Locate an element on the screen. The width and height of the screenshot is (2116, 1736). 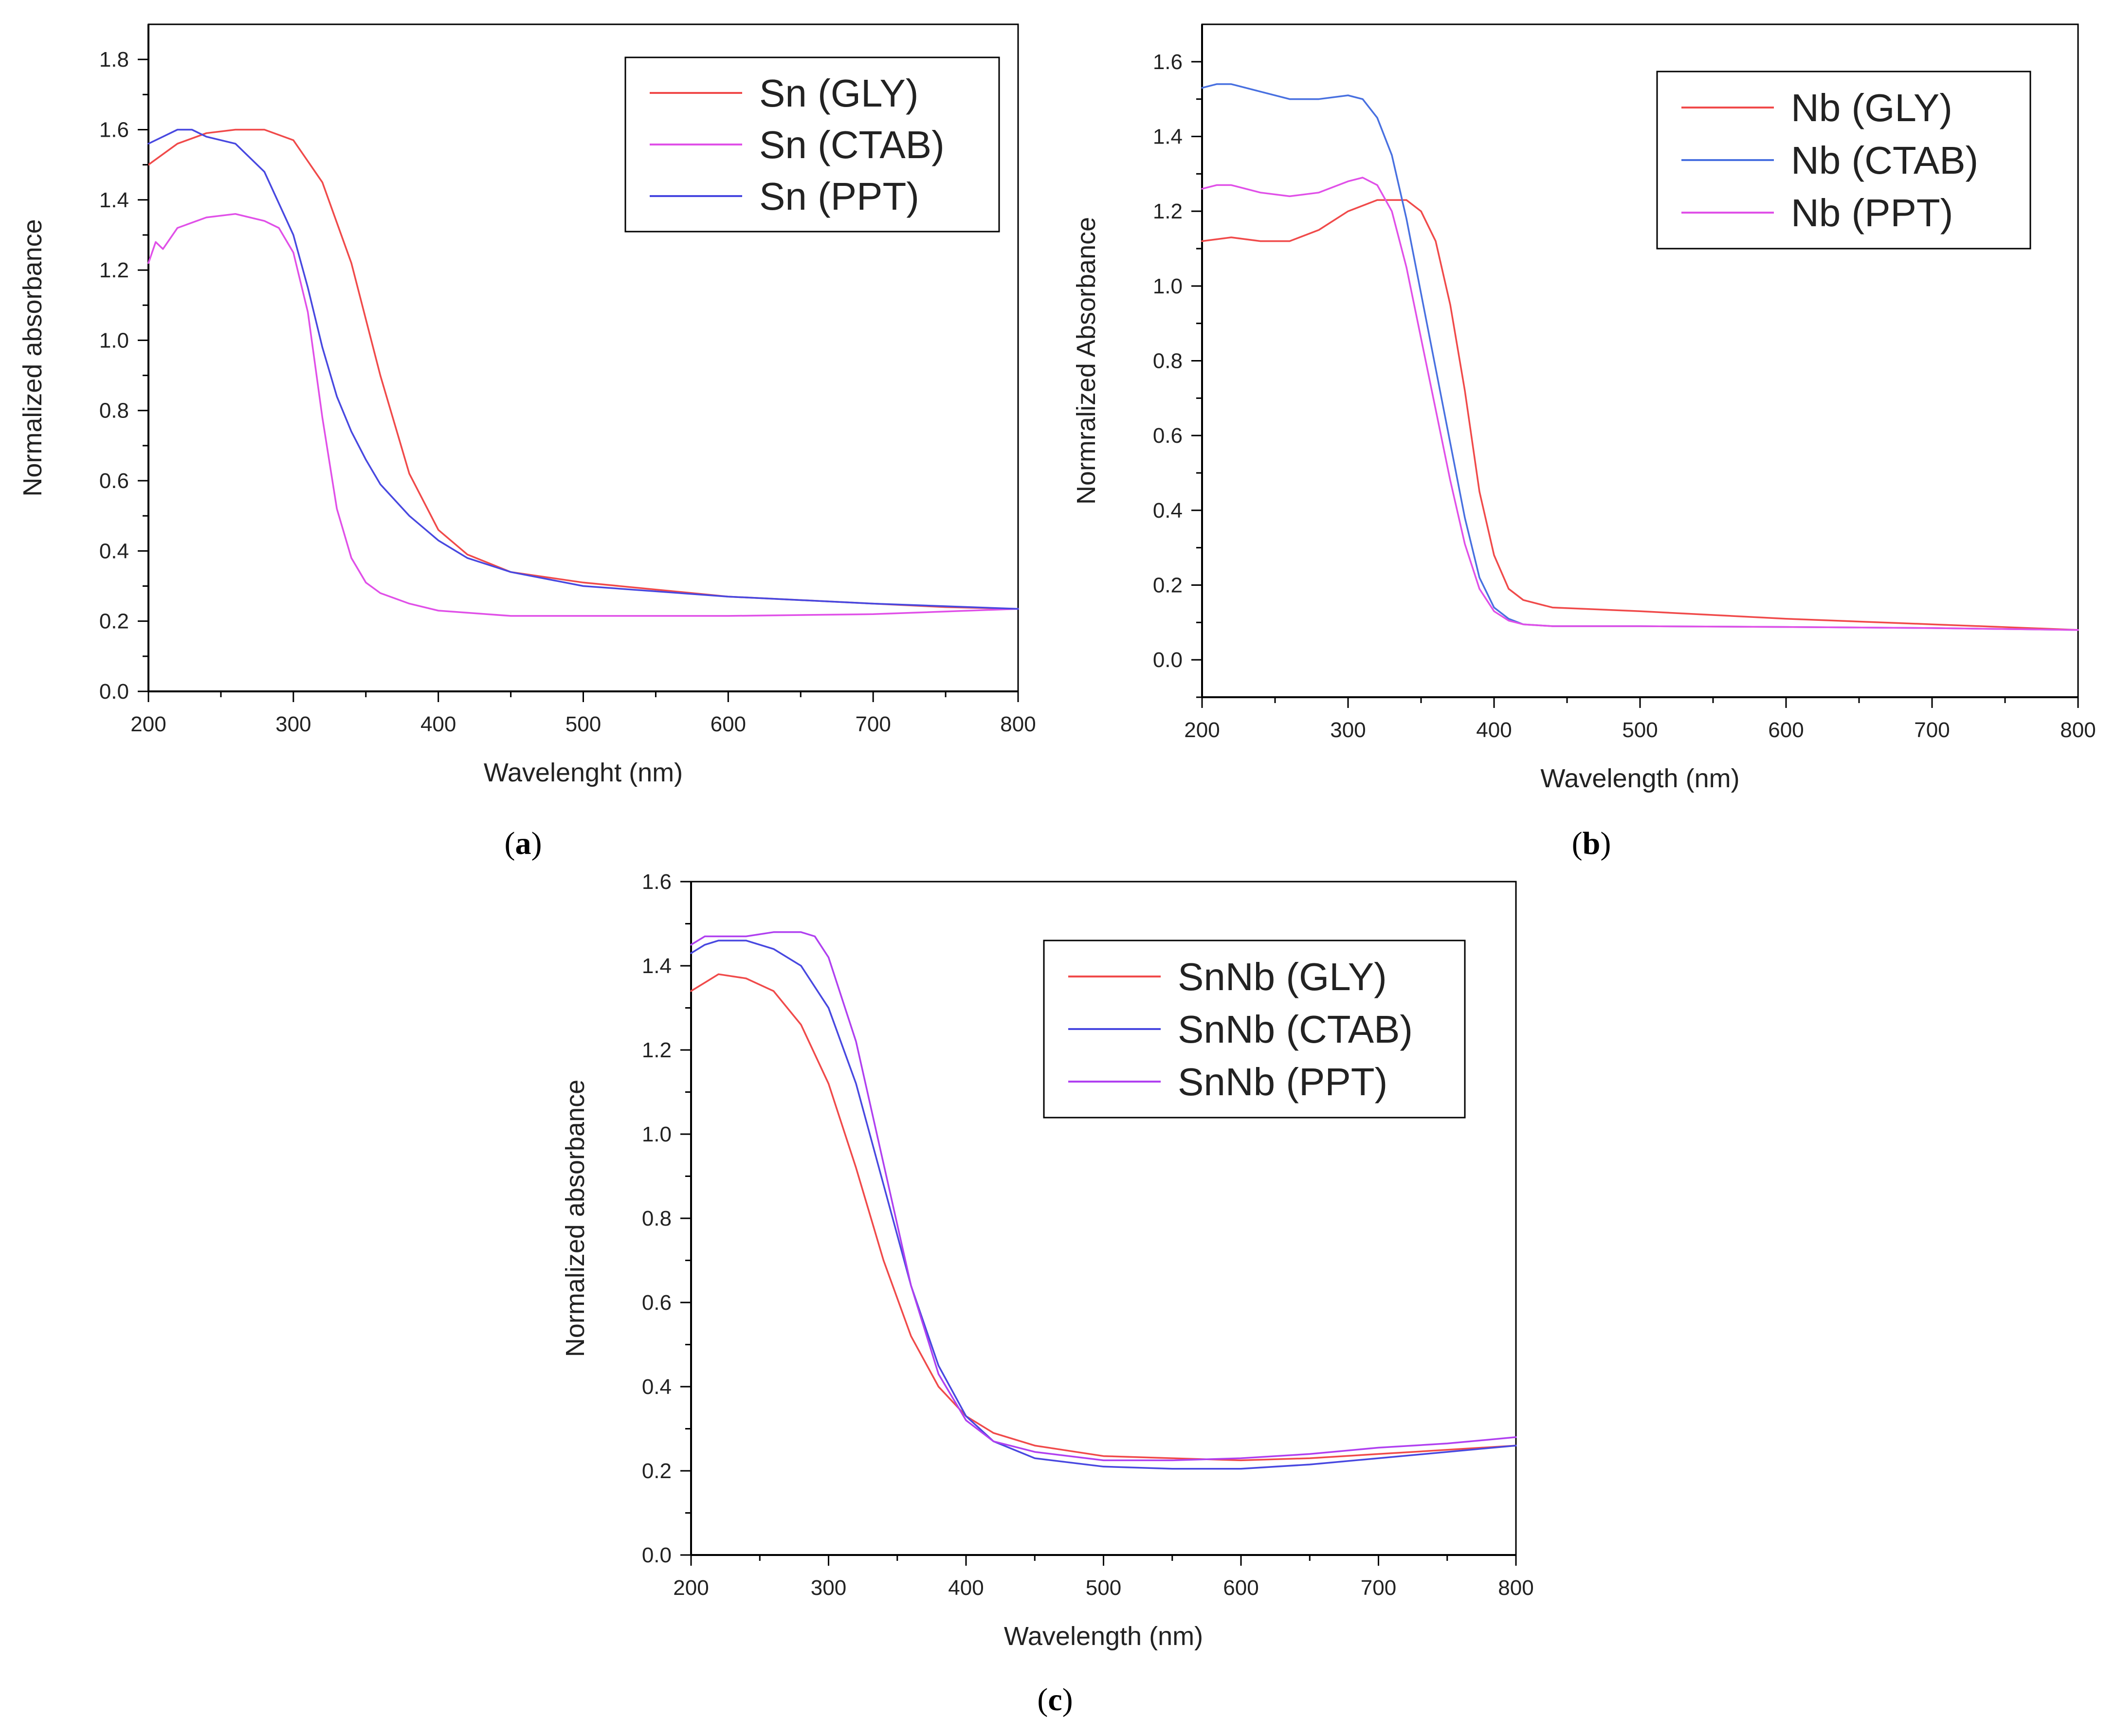
panel-c-x-tick-label: 200 is located at coordinates (691, 1588).